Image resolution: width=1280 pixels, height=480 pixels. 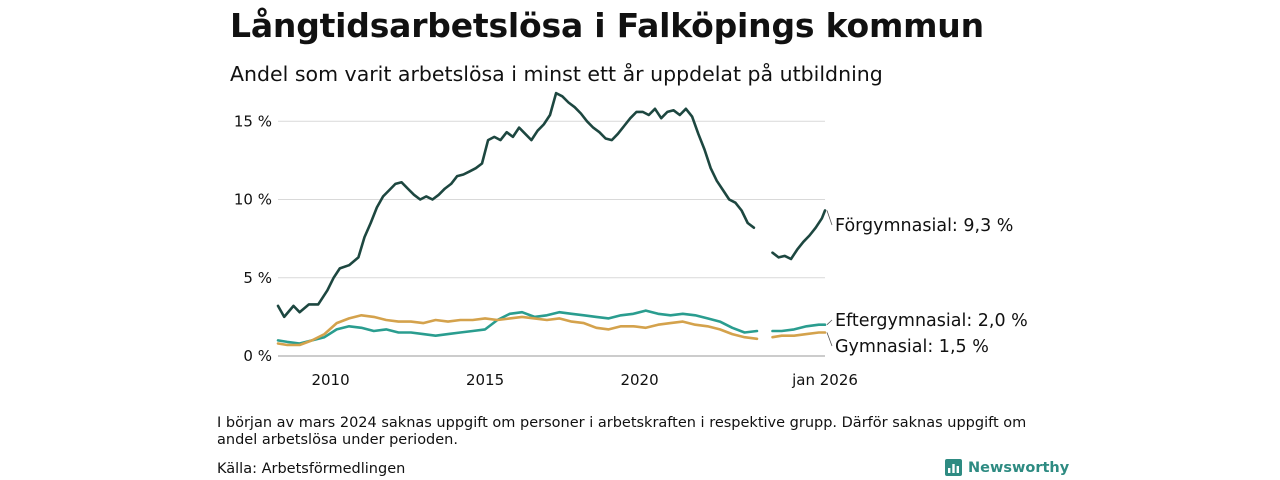 What do you see at coordinates (639, 380) in the screenshot?
I see `x-tick-label: 2020` at bounding box center [639, 380].